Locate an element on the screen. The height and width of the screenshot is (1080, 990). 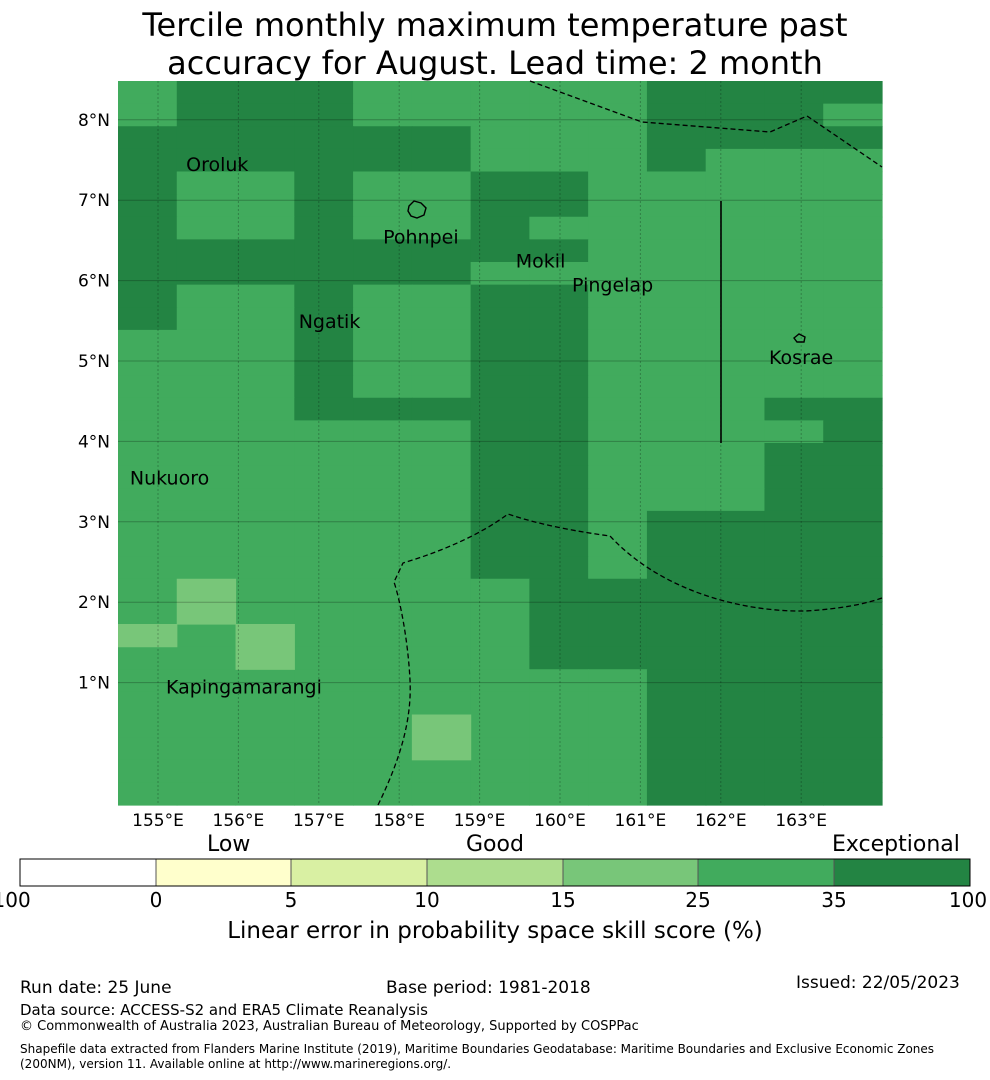
lon-tick-label: 156°E is located at coordinates (239, 821).